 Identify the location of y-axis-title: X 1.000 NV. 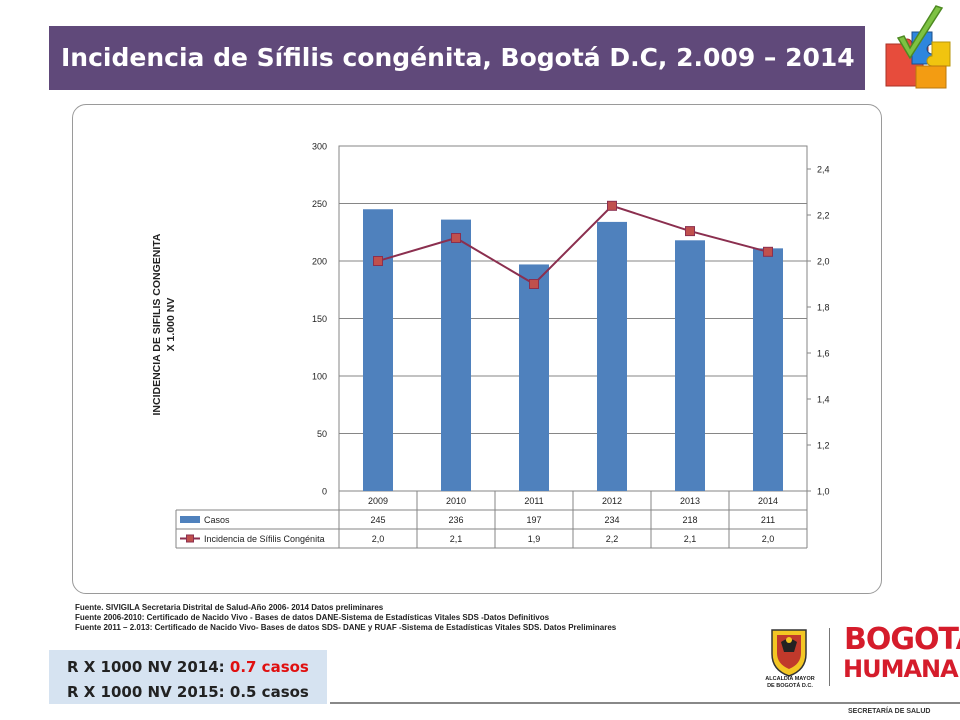
(171, 325).